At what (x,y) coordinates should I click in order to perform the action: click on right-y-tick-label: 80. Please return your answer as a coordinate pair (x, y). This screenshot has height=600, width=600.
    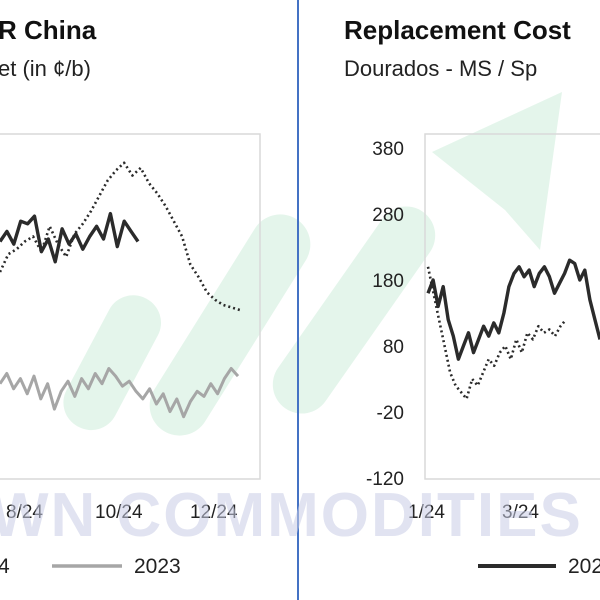
    Looking at the image, I should click on (393, 347).